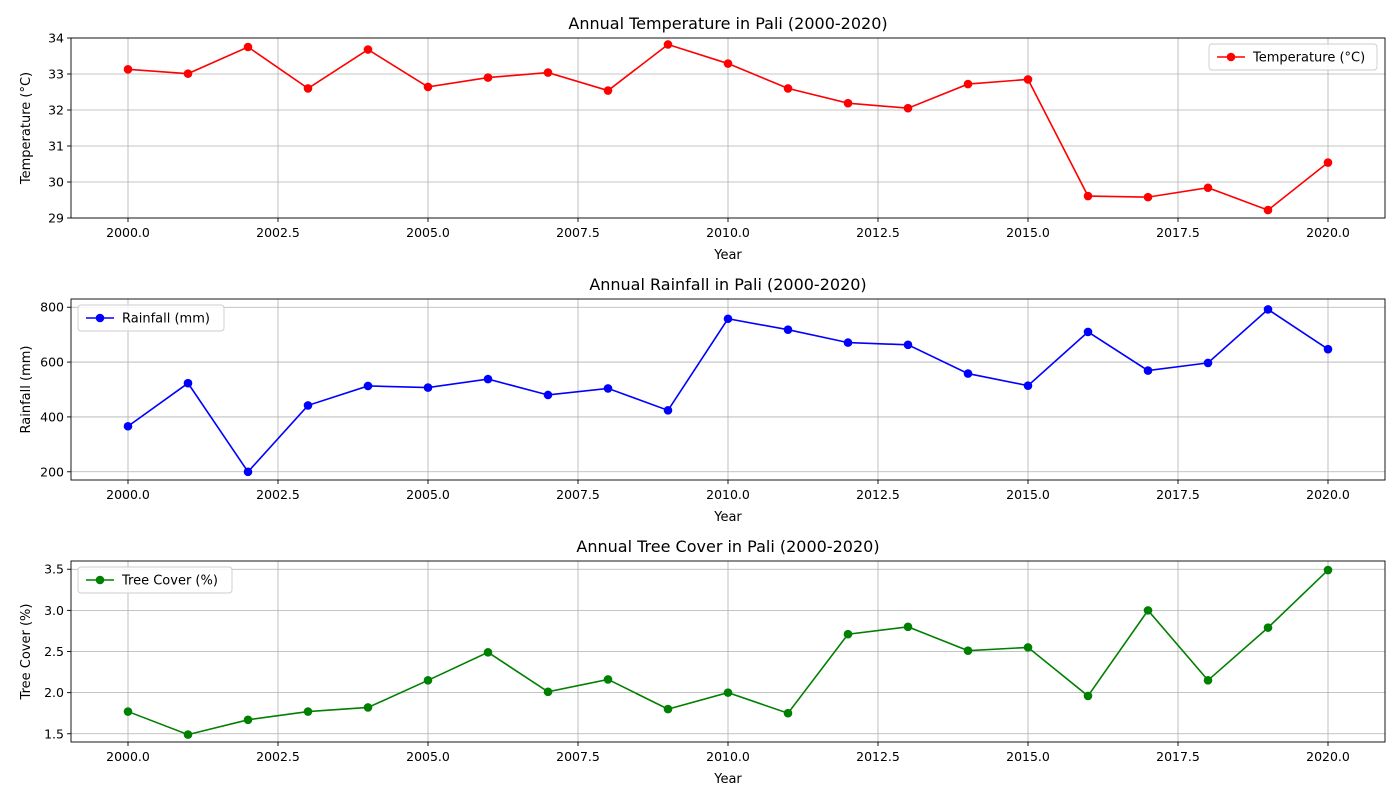 Image resolution: width=1400 pixels, height=800 pixels. Describe the element at coordinates (54, 569) in the screenshot. I see `y-tick-label: 3.5` at that location.